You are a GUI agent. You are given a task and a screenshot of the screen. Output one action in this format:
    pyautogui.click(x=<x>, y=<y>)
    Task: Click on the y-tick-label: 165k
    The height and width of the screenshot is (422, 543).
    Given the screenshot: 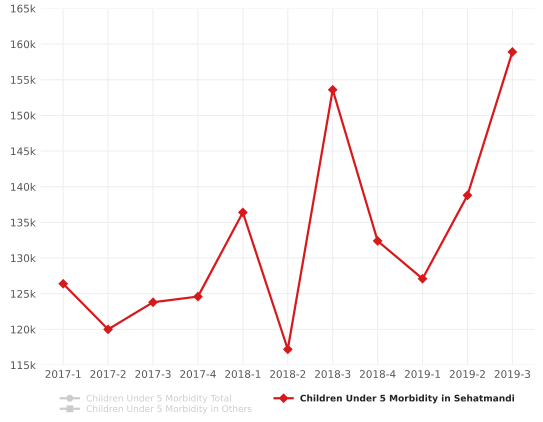 What is the action you would take?
    pyautogui.click(x=23, y=8)
    